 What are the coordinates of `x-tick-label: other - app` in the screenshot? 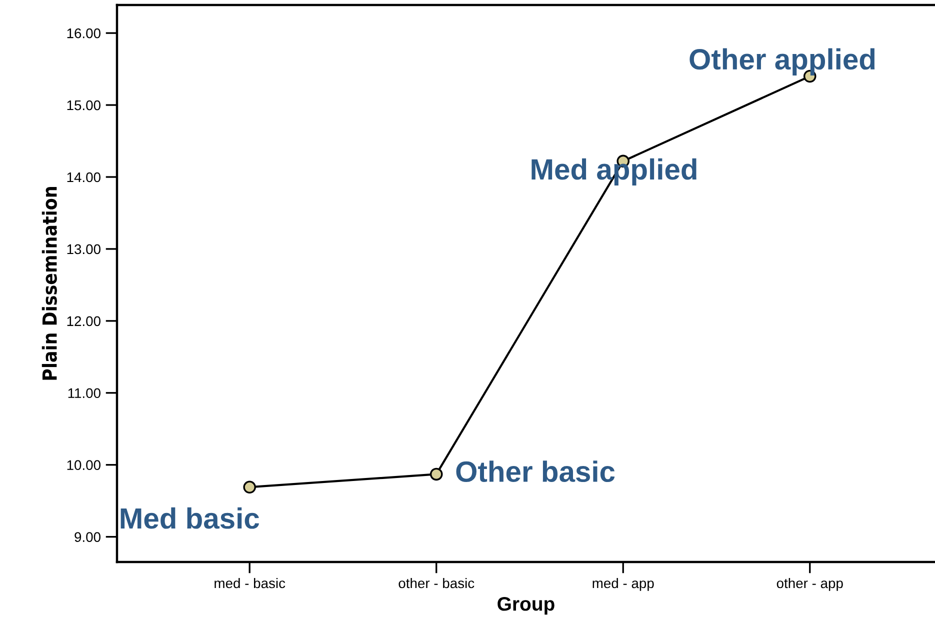 It's located at (809, 584).